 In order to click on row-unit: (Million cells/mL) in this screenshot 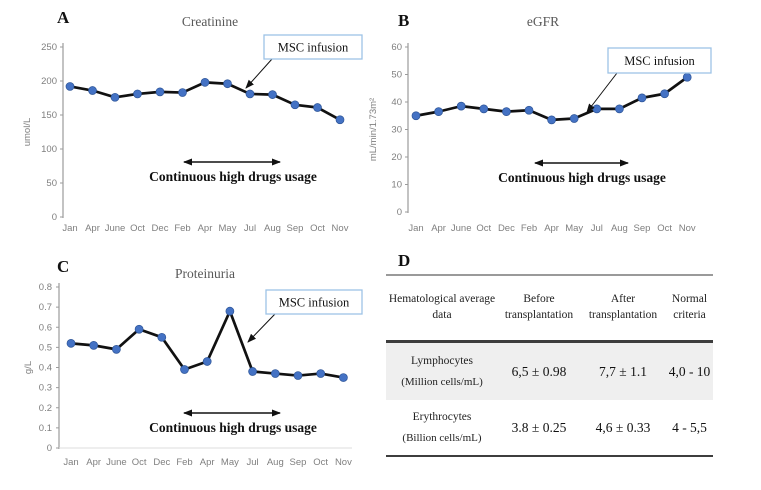, I will do `click(442, 382)`.